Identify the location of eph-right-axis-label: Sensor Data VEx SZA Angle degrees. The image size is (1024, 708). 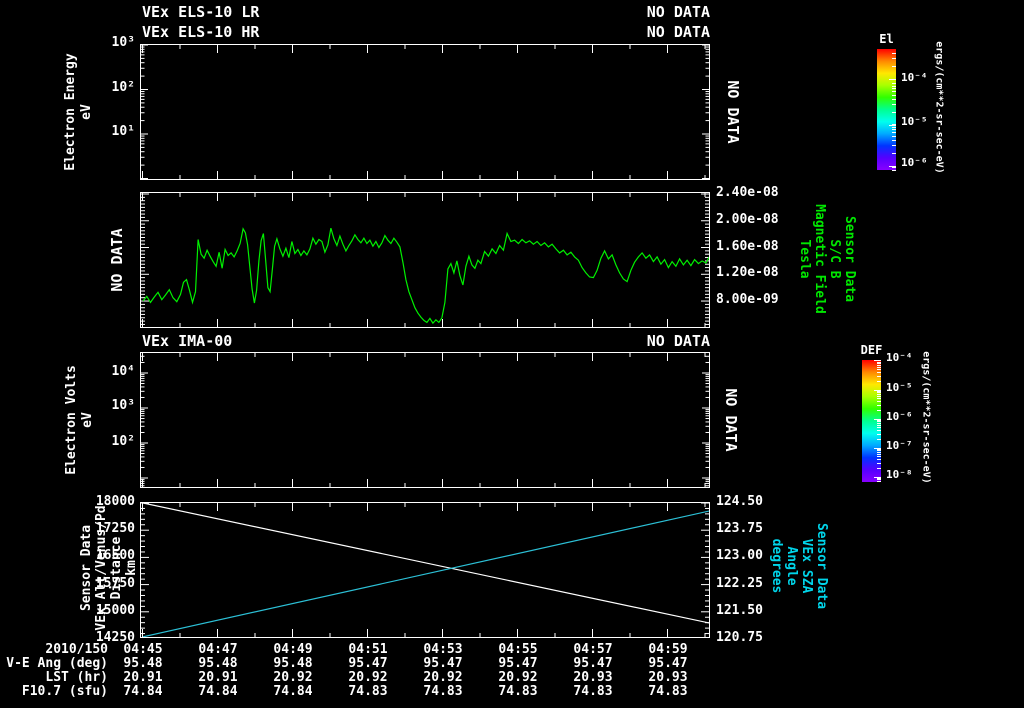
(799, 566).